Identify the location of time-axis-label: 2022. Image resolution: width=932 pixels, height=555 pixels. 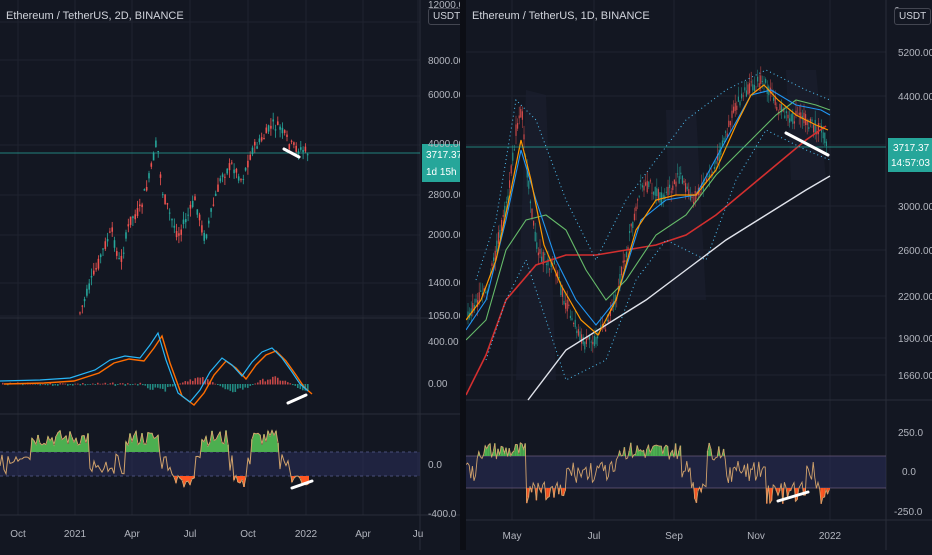
(306, 534).